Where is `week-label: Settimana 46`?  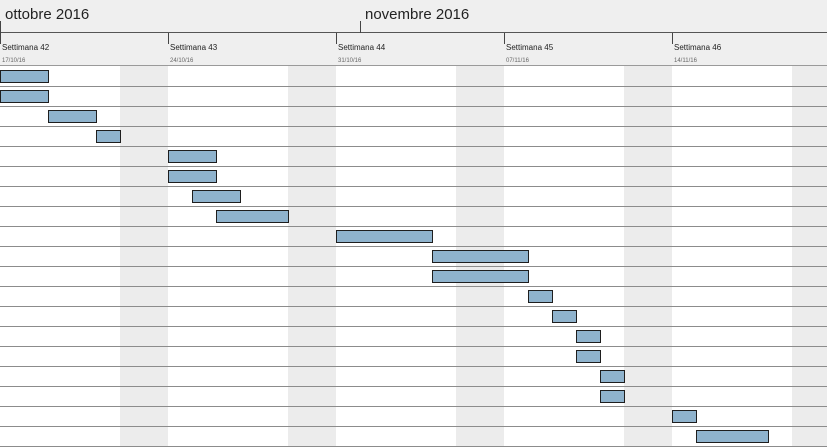
week-label: Settimana 46 is located at coordinates (698, 47).